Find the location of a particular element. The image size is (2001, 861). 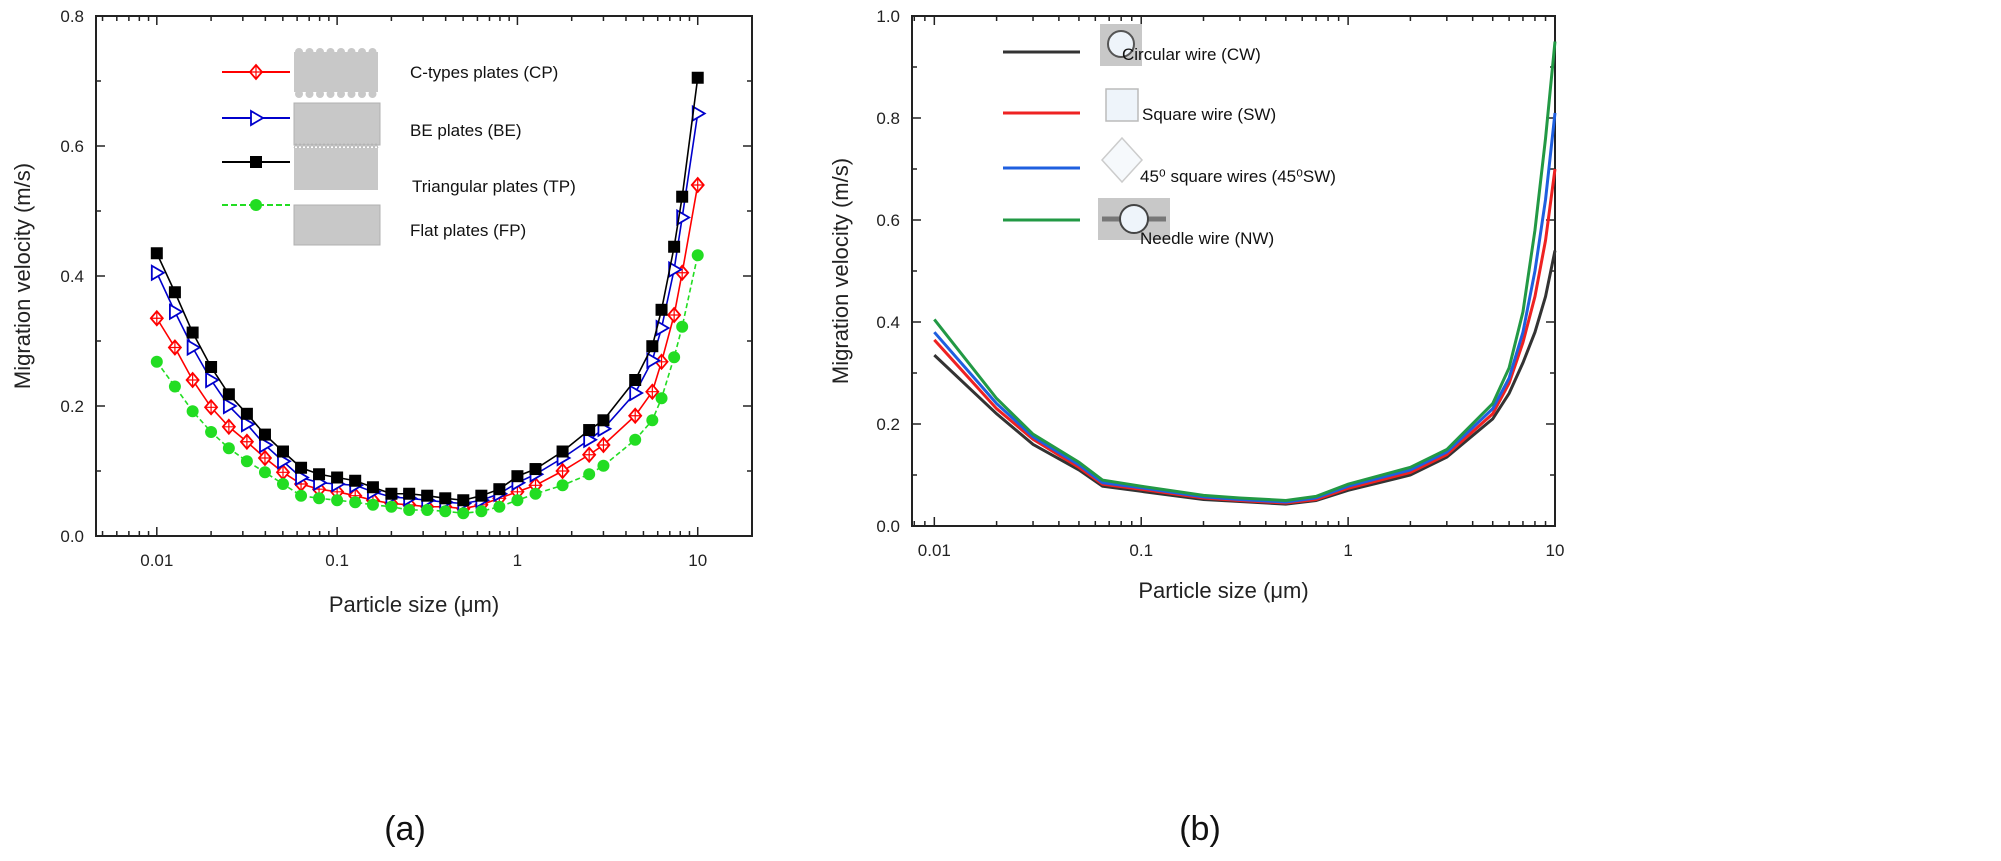

y-tick-label: 0.8 is located at coordinates (888, 118).